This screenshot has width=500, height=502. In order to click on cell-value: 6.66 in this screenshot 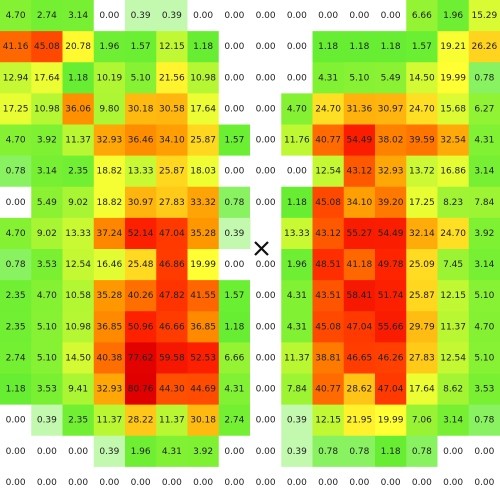, I will do `click(234, 358)`.